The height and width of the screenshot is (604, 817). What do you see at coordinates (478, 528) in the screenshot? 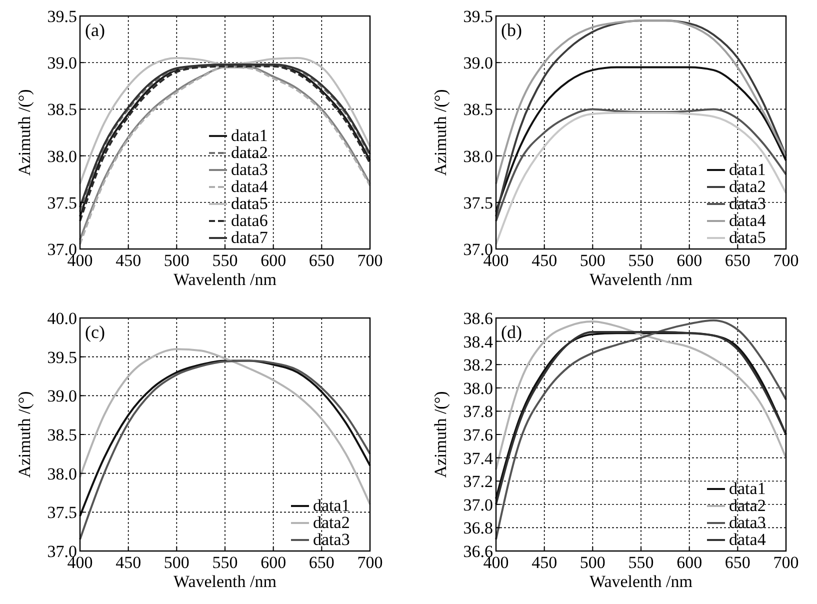
I see `y-tick-label: 36.8` at bounding box center [478, 528].